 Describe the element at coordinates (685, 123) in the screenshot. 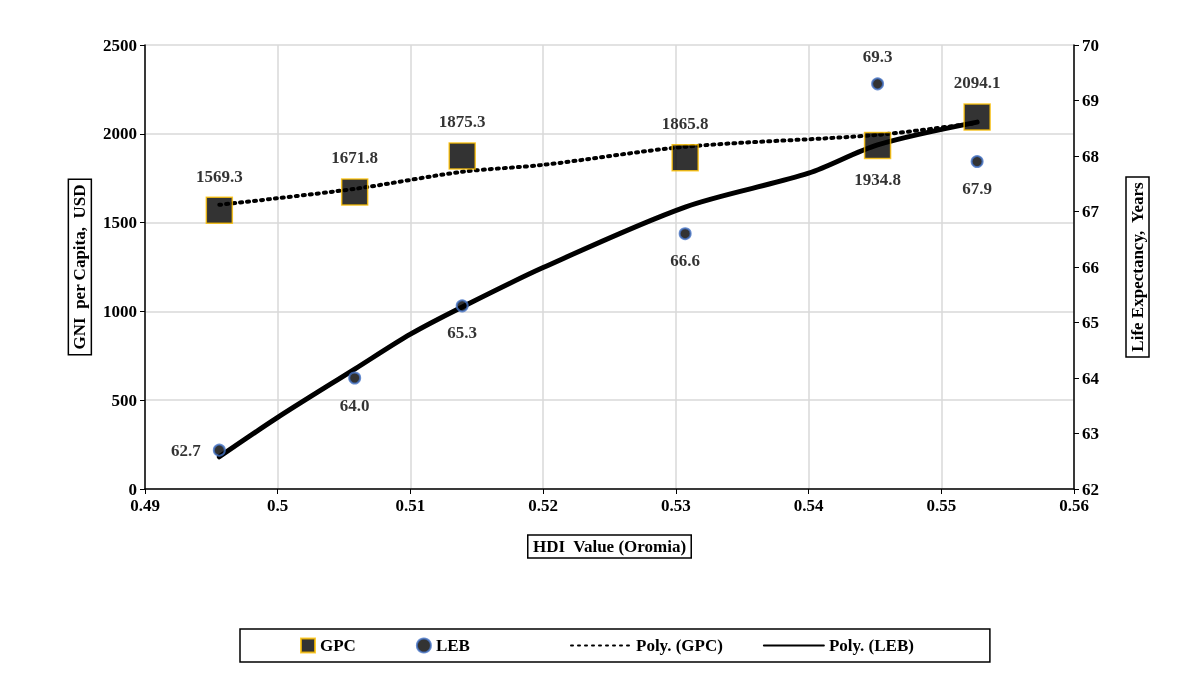

I see `data-label: 1865.8` at that location.